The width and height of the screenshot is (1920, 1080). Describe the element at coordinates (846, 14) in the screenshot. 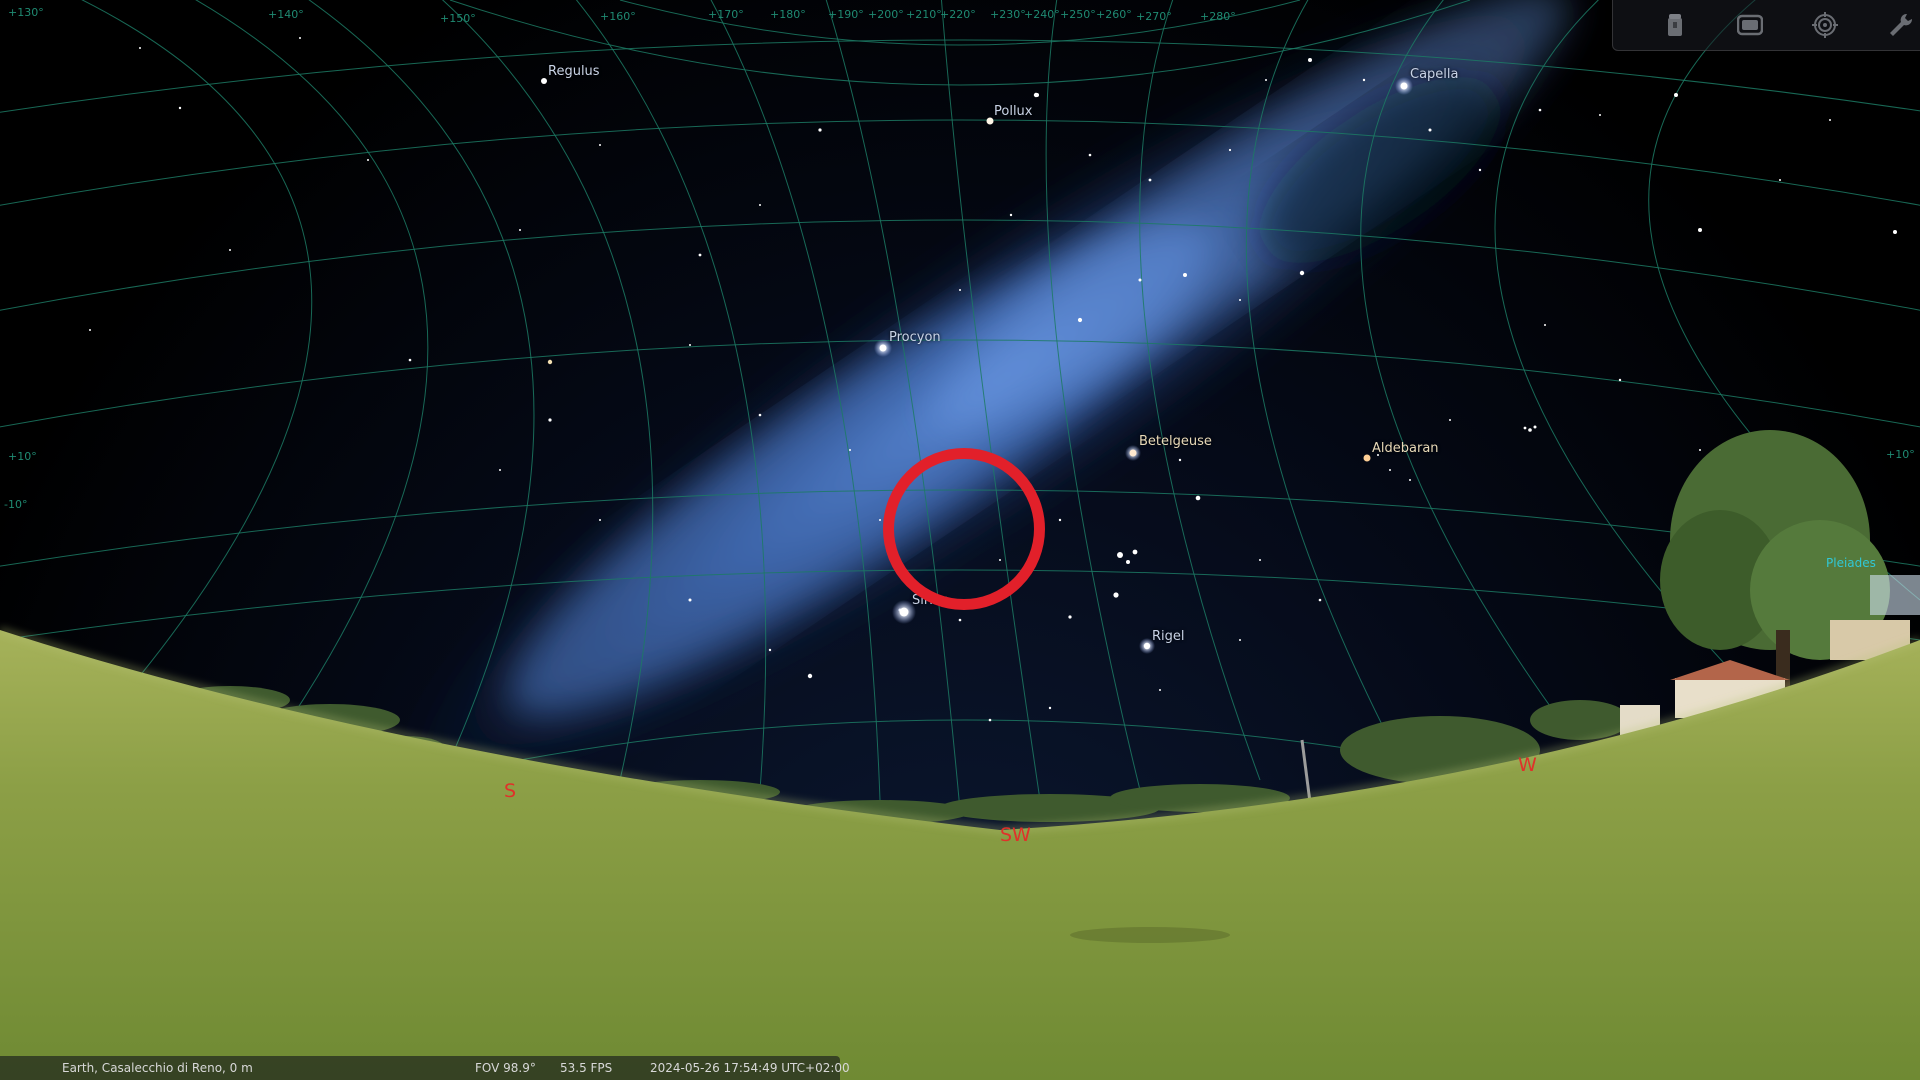

I see `grid-label: +190°` at that location.